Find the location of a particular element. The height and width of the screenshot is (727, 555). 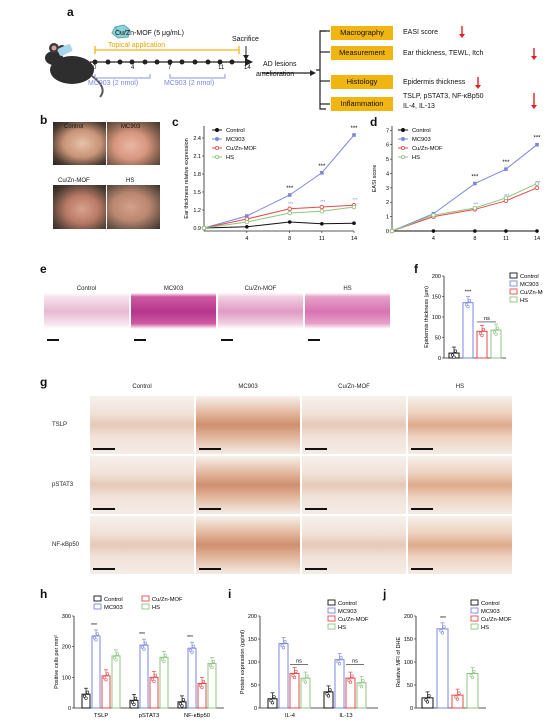

bar-IL-13-MC903 is located at coordinates (339, 684).